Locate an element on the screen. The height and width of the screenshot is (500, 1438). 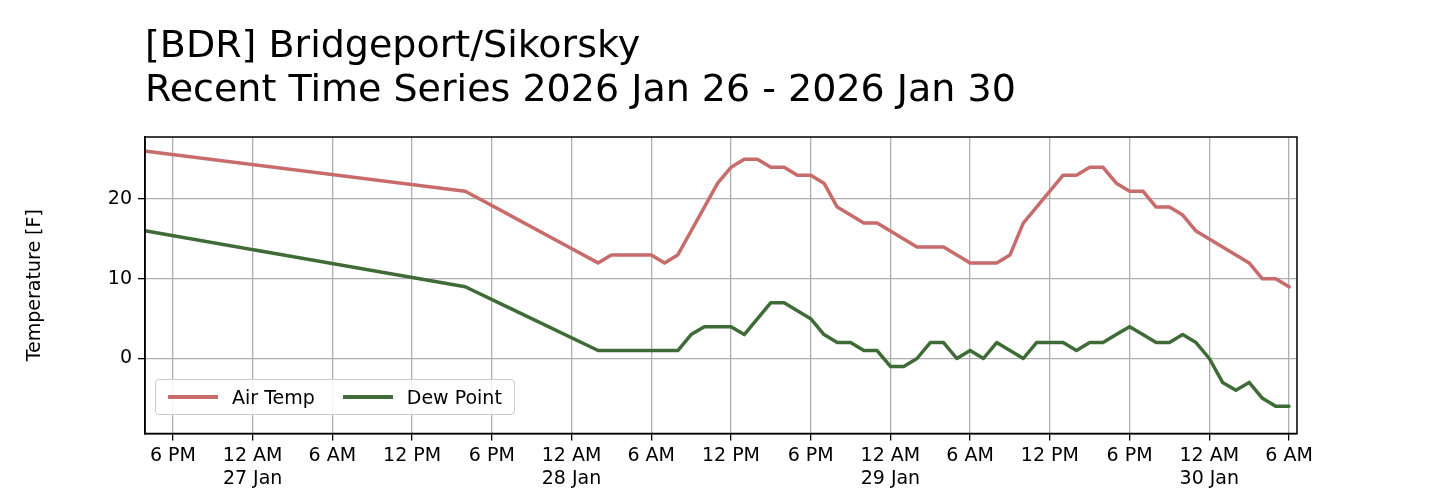
chart-subtitle: Recent Time Series 2026 Jan 26 - 2026 Jan 30 is located at coordinates (580, 88).